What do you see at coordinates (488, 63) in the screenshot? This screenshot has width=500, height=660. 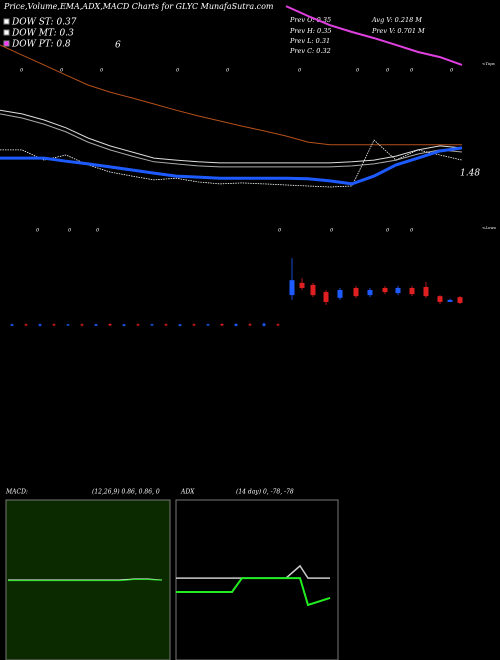 I see `tops-label: <Tops` at bounding box center [488, 63].